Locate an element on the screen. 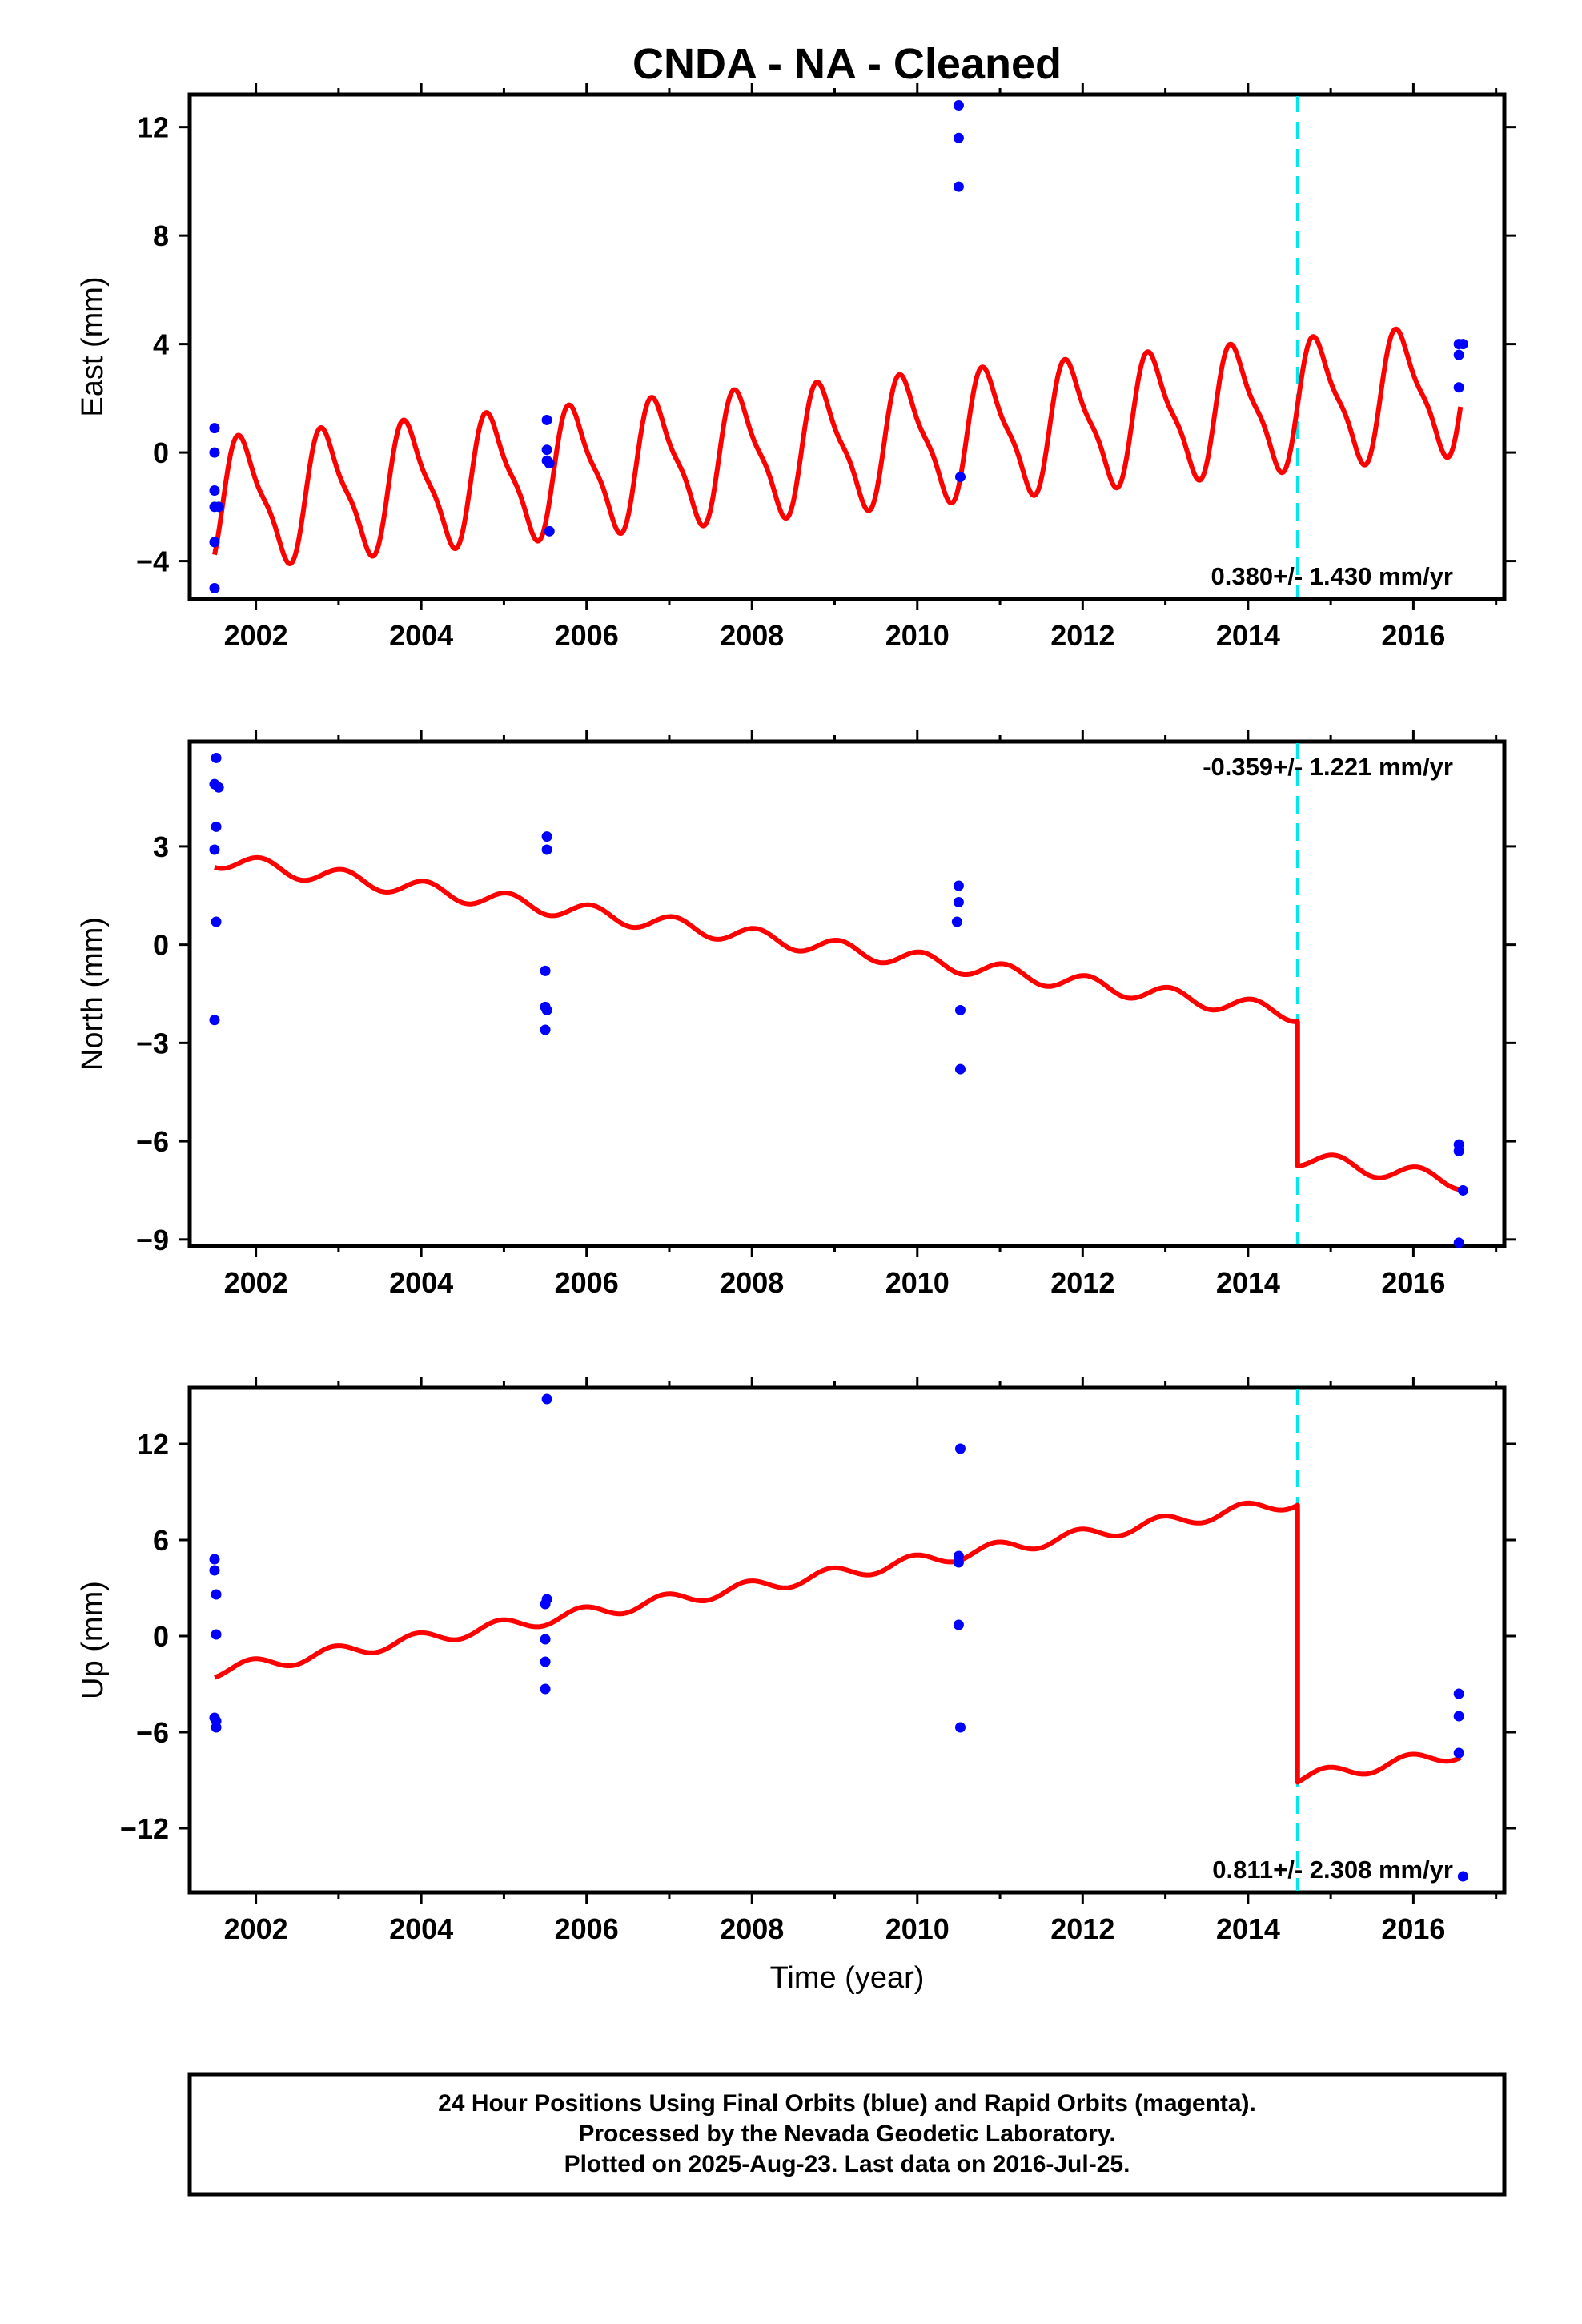 Image resolution: width=1582 pixels, height=2324 pixels. chart-title: CNDA - NA - Cleaned is located at coordinates (847, 64).